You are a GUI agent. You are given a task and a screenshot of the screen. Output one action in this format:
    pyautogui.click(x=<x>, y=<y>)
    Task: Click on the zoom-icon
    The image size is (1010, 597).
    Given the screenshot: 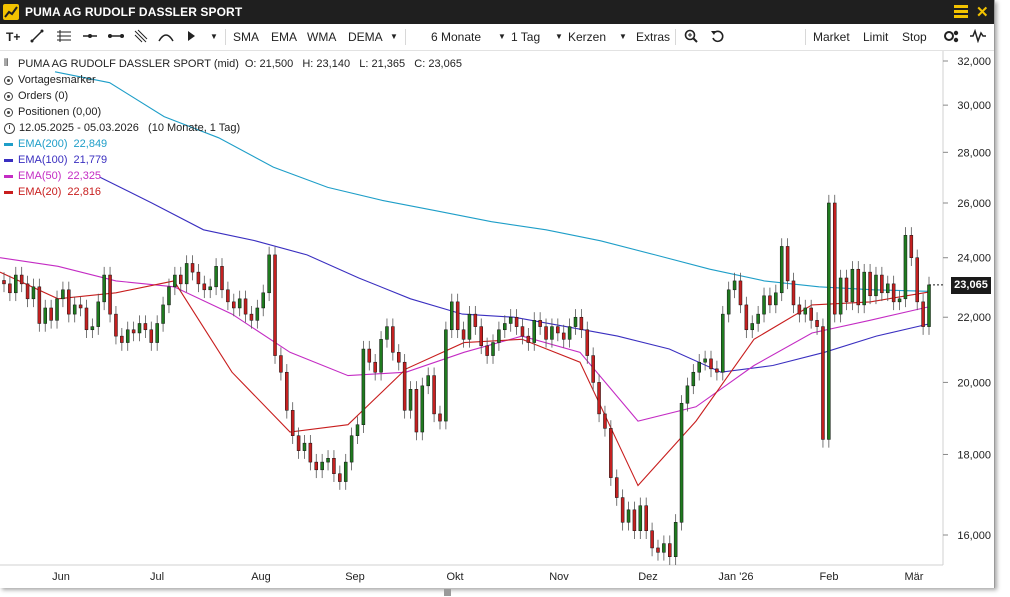 What is the action you would take?
    pyautogui.click(x=691, y=37)
    